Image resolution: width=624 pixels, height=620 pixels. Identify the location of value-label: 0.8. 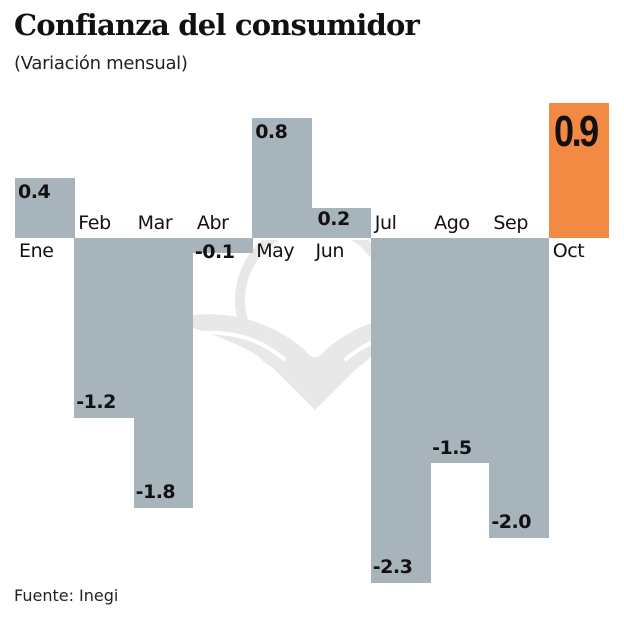
(271, 132).